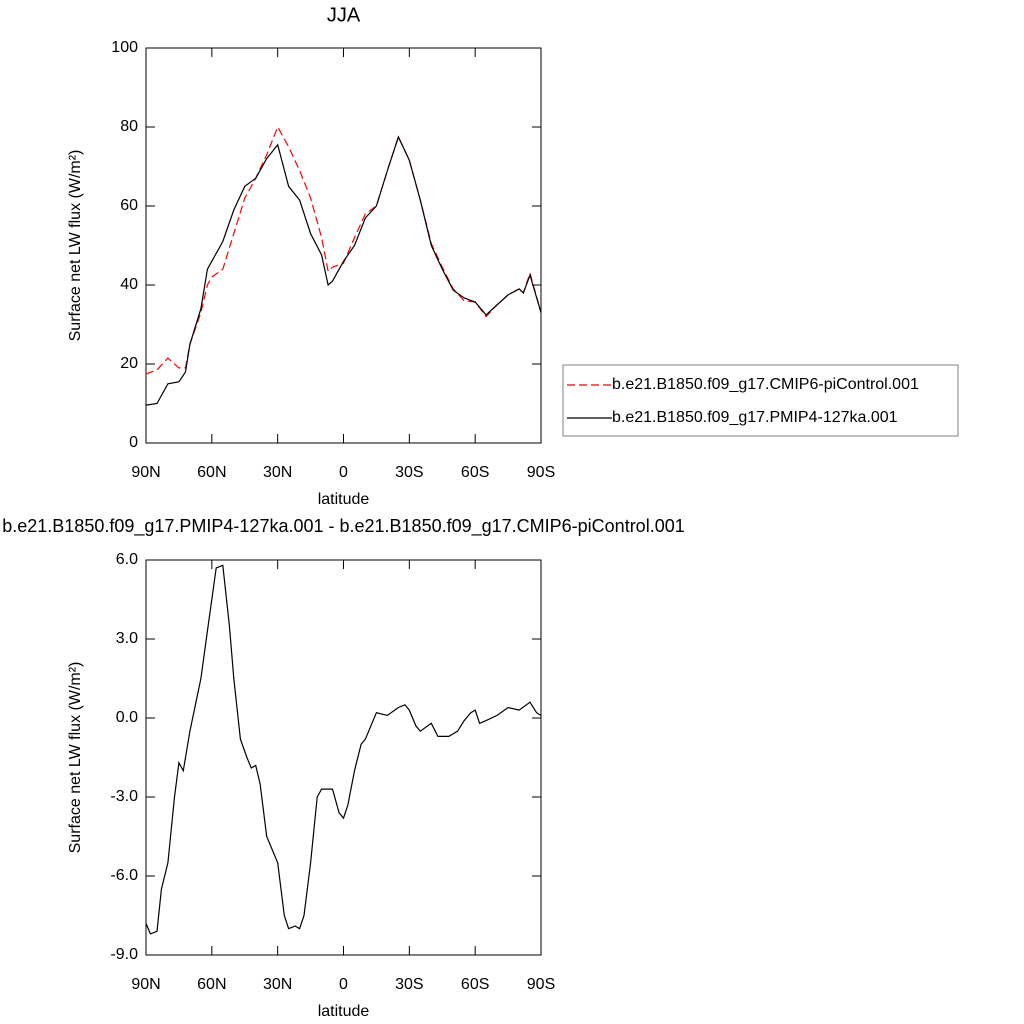 The height and width of the screenshot is (1024, 1024). What do you see at coordinates (760, 400) in the screenshot?
I see `legend-box` at bounding box center [760, 400].